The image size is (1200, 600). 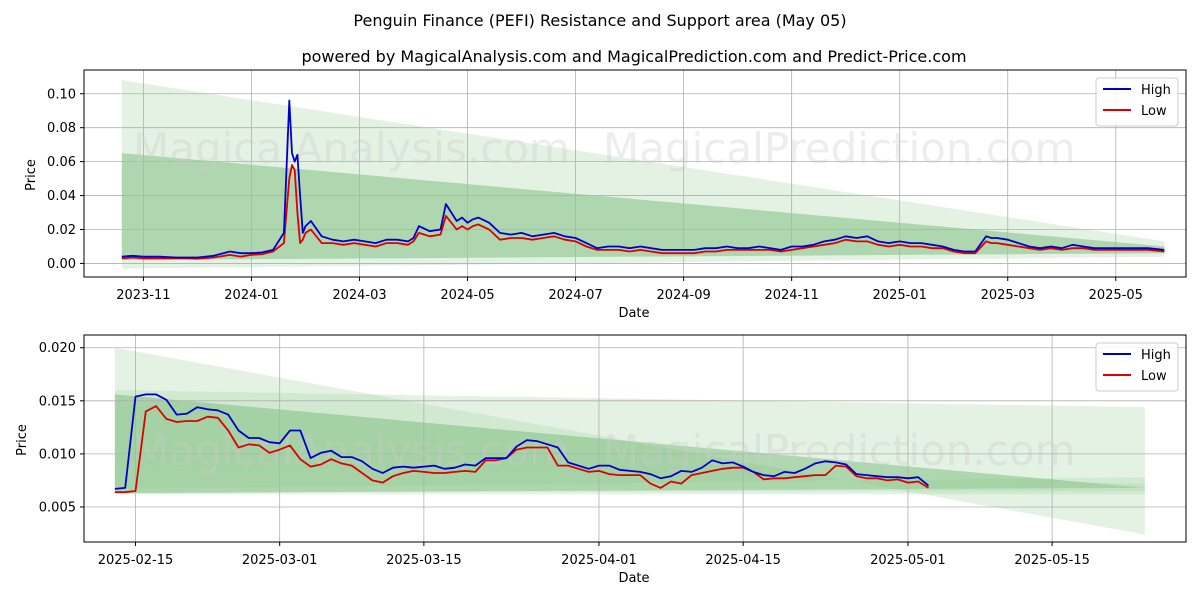 I want to click on bottom-price-lines, so click(x=522, y=443).